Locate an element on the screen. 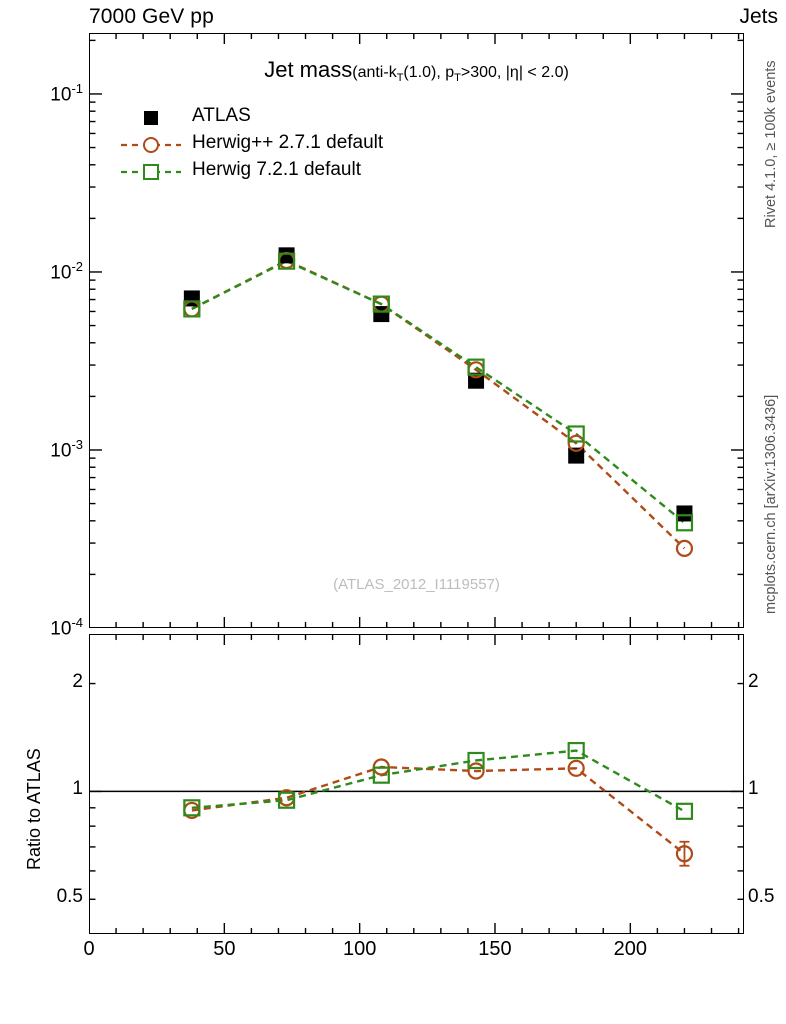 This screenshot has width=786, height=1024. legend-item-herwigpp: Herwig++ 2.7.1 default is located at coordinates (285, 144).